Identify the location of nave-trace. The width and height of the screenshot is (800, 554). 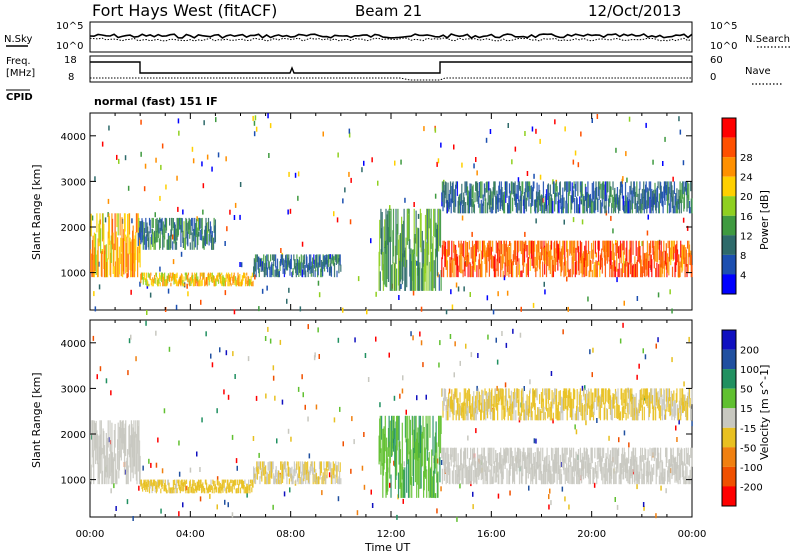
(391, 79).